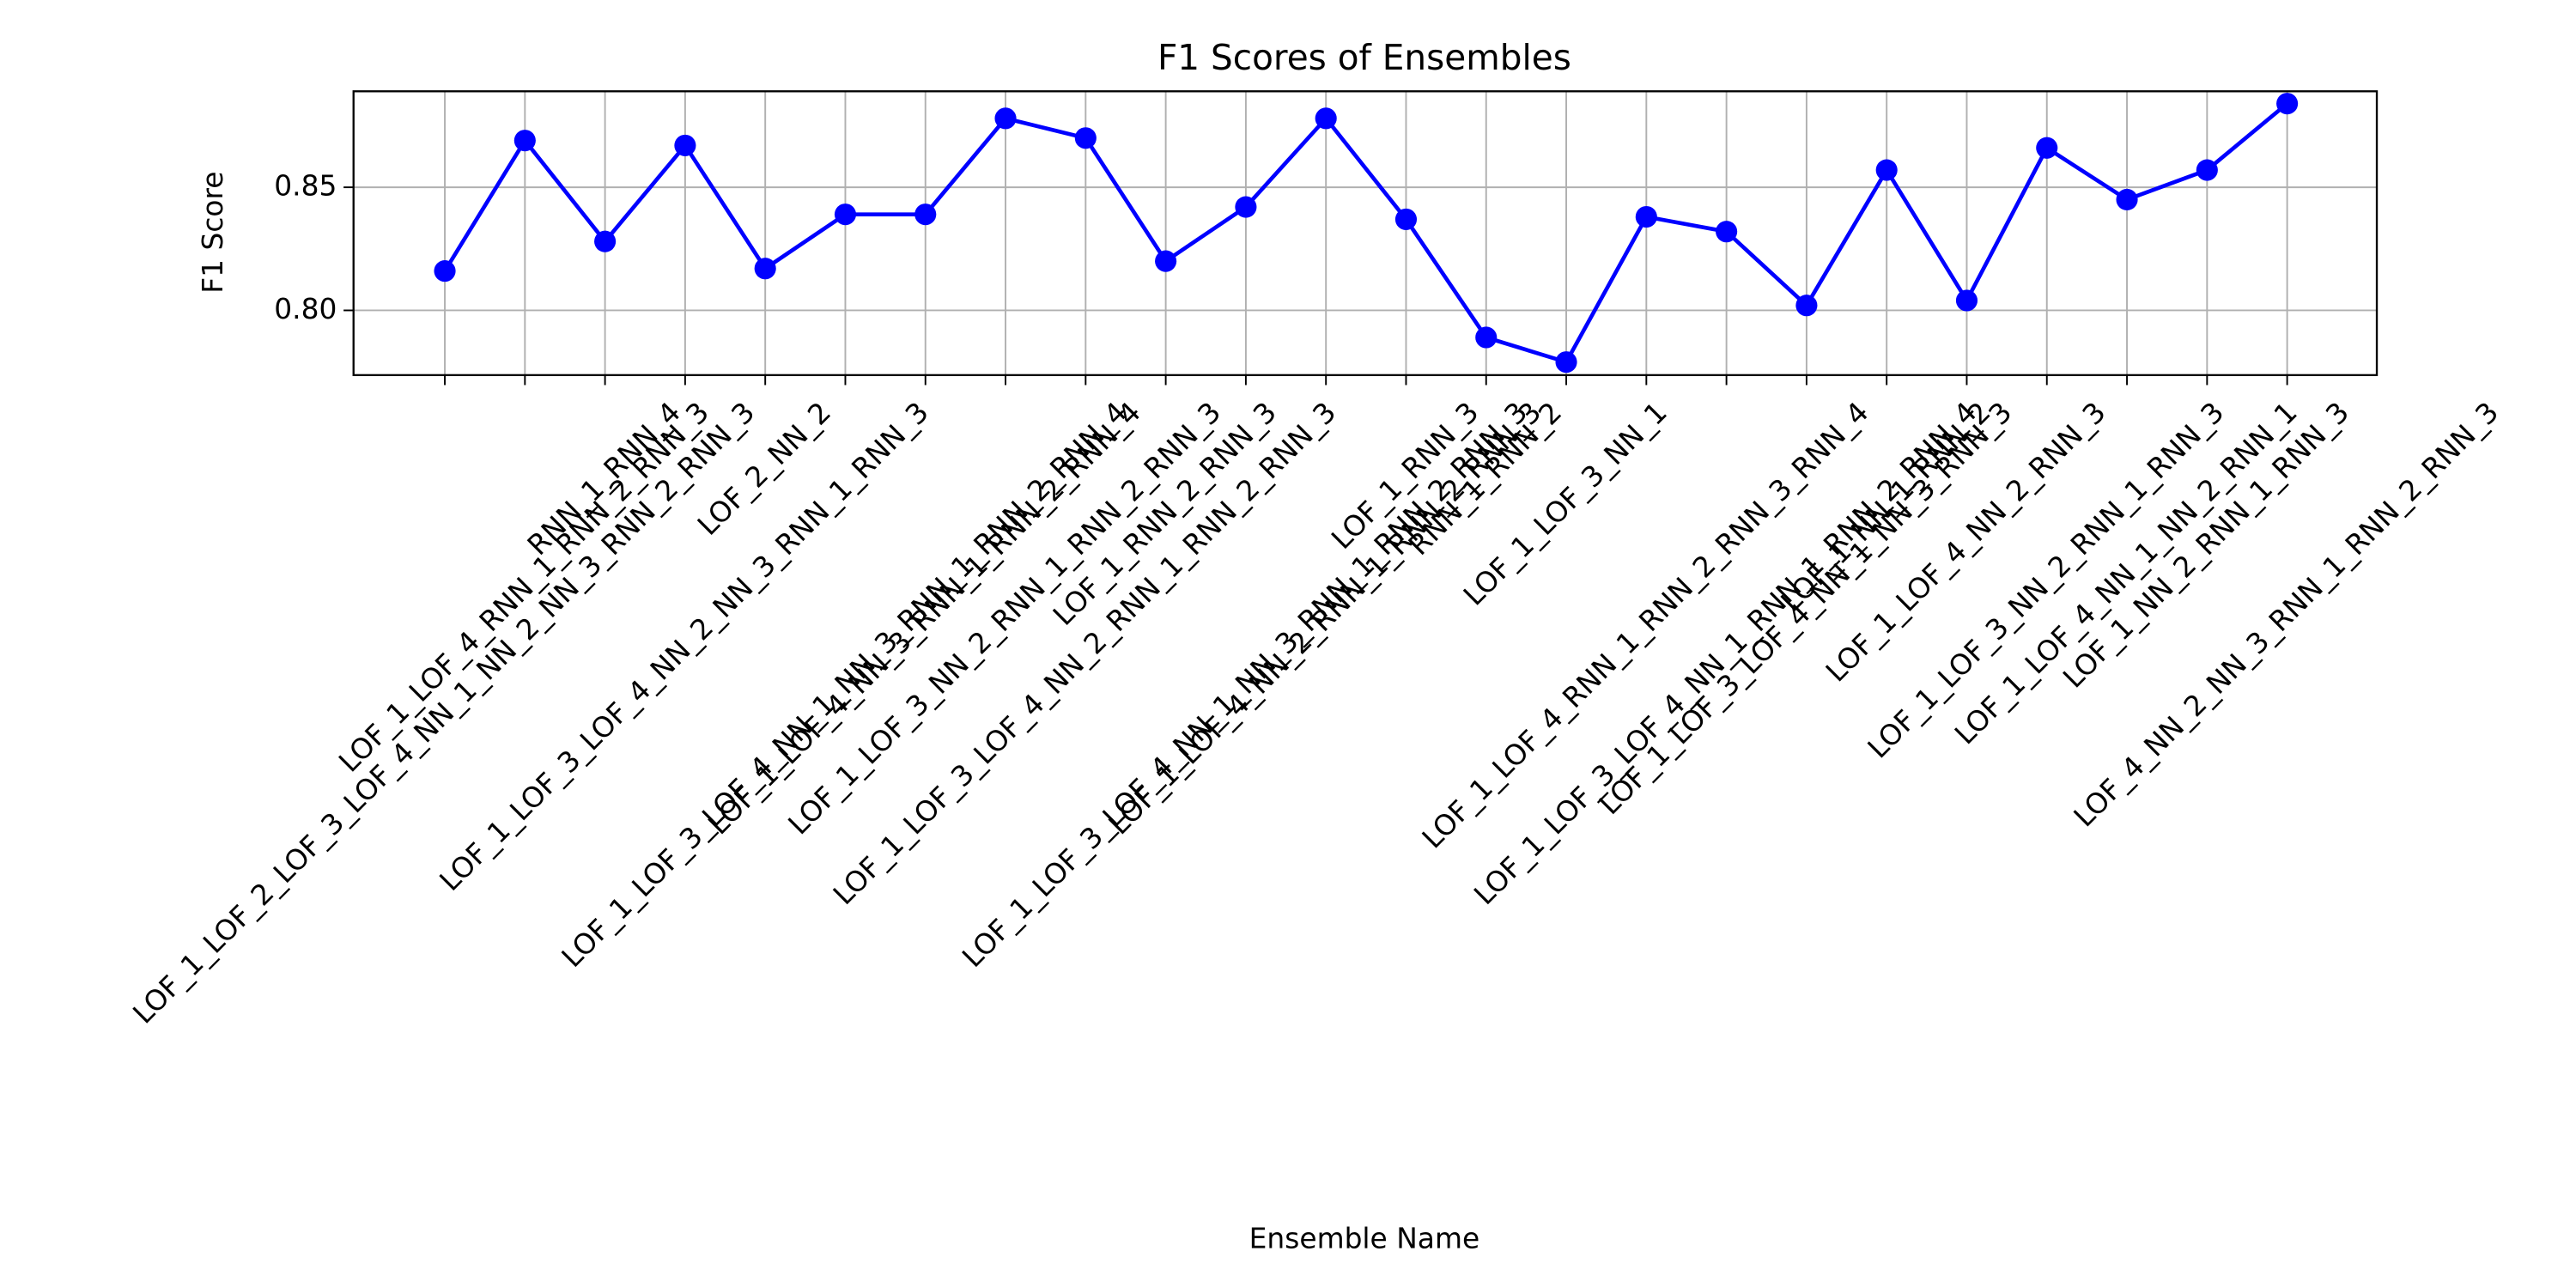  I want to click on y-tick-label: 0.80, so click(305, 308).